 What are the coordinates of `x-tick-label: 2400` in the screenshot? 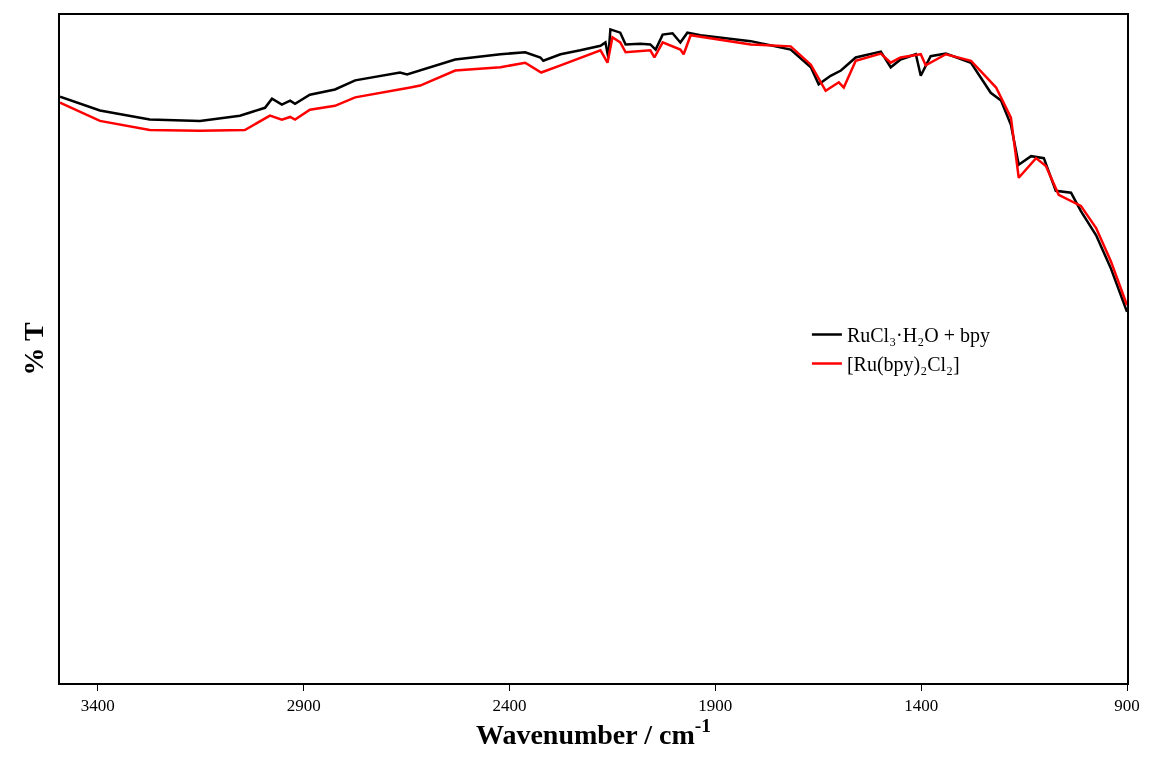 It's located at (509, 706).